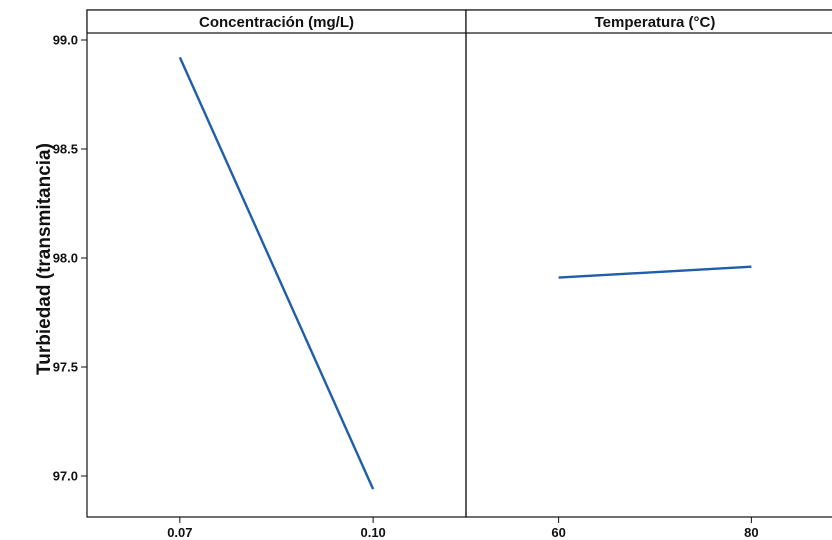 This screenshot has height=540, width=832. I want to click on panel-title: Temperatura (°C), so click(655, 22).